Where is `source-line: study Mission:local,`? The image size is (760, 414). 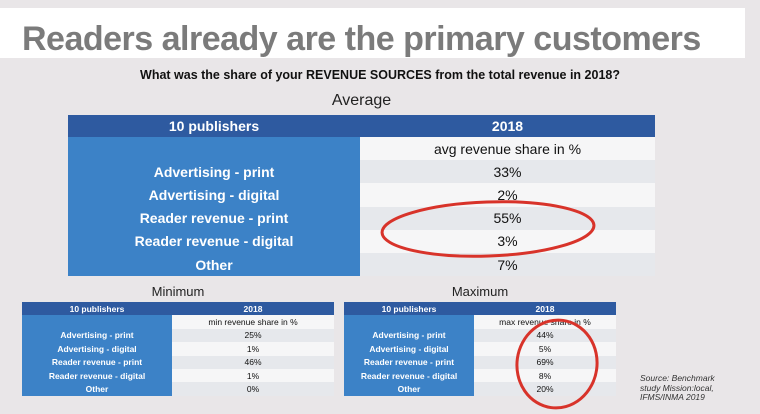
source-line: study Mission:local, is located at coordinates (677, 387).